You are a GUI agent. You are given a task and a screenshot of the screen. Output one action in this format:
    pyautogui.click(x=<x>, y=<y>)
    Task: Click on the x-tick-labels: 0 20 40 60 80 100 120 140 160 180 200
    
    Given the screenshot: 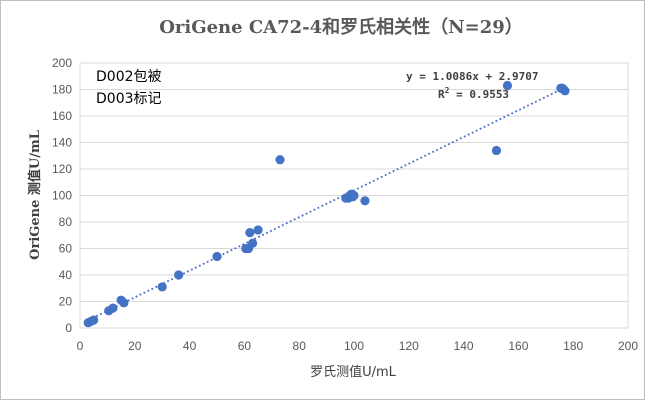 What is the action you would take?
    pyautogui.click(x=358, y=346)
    